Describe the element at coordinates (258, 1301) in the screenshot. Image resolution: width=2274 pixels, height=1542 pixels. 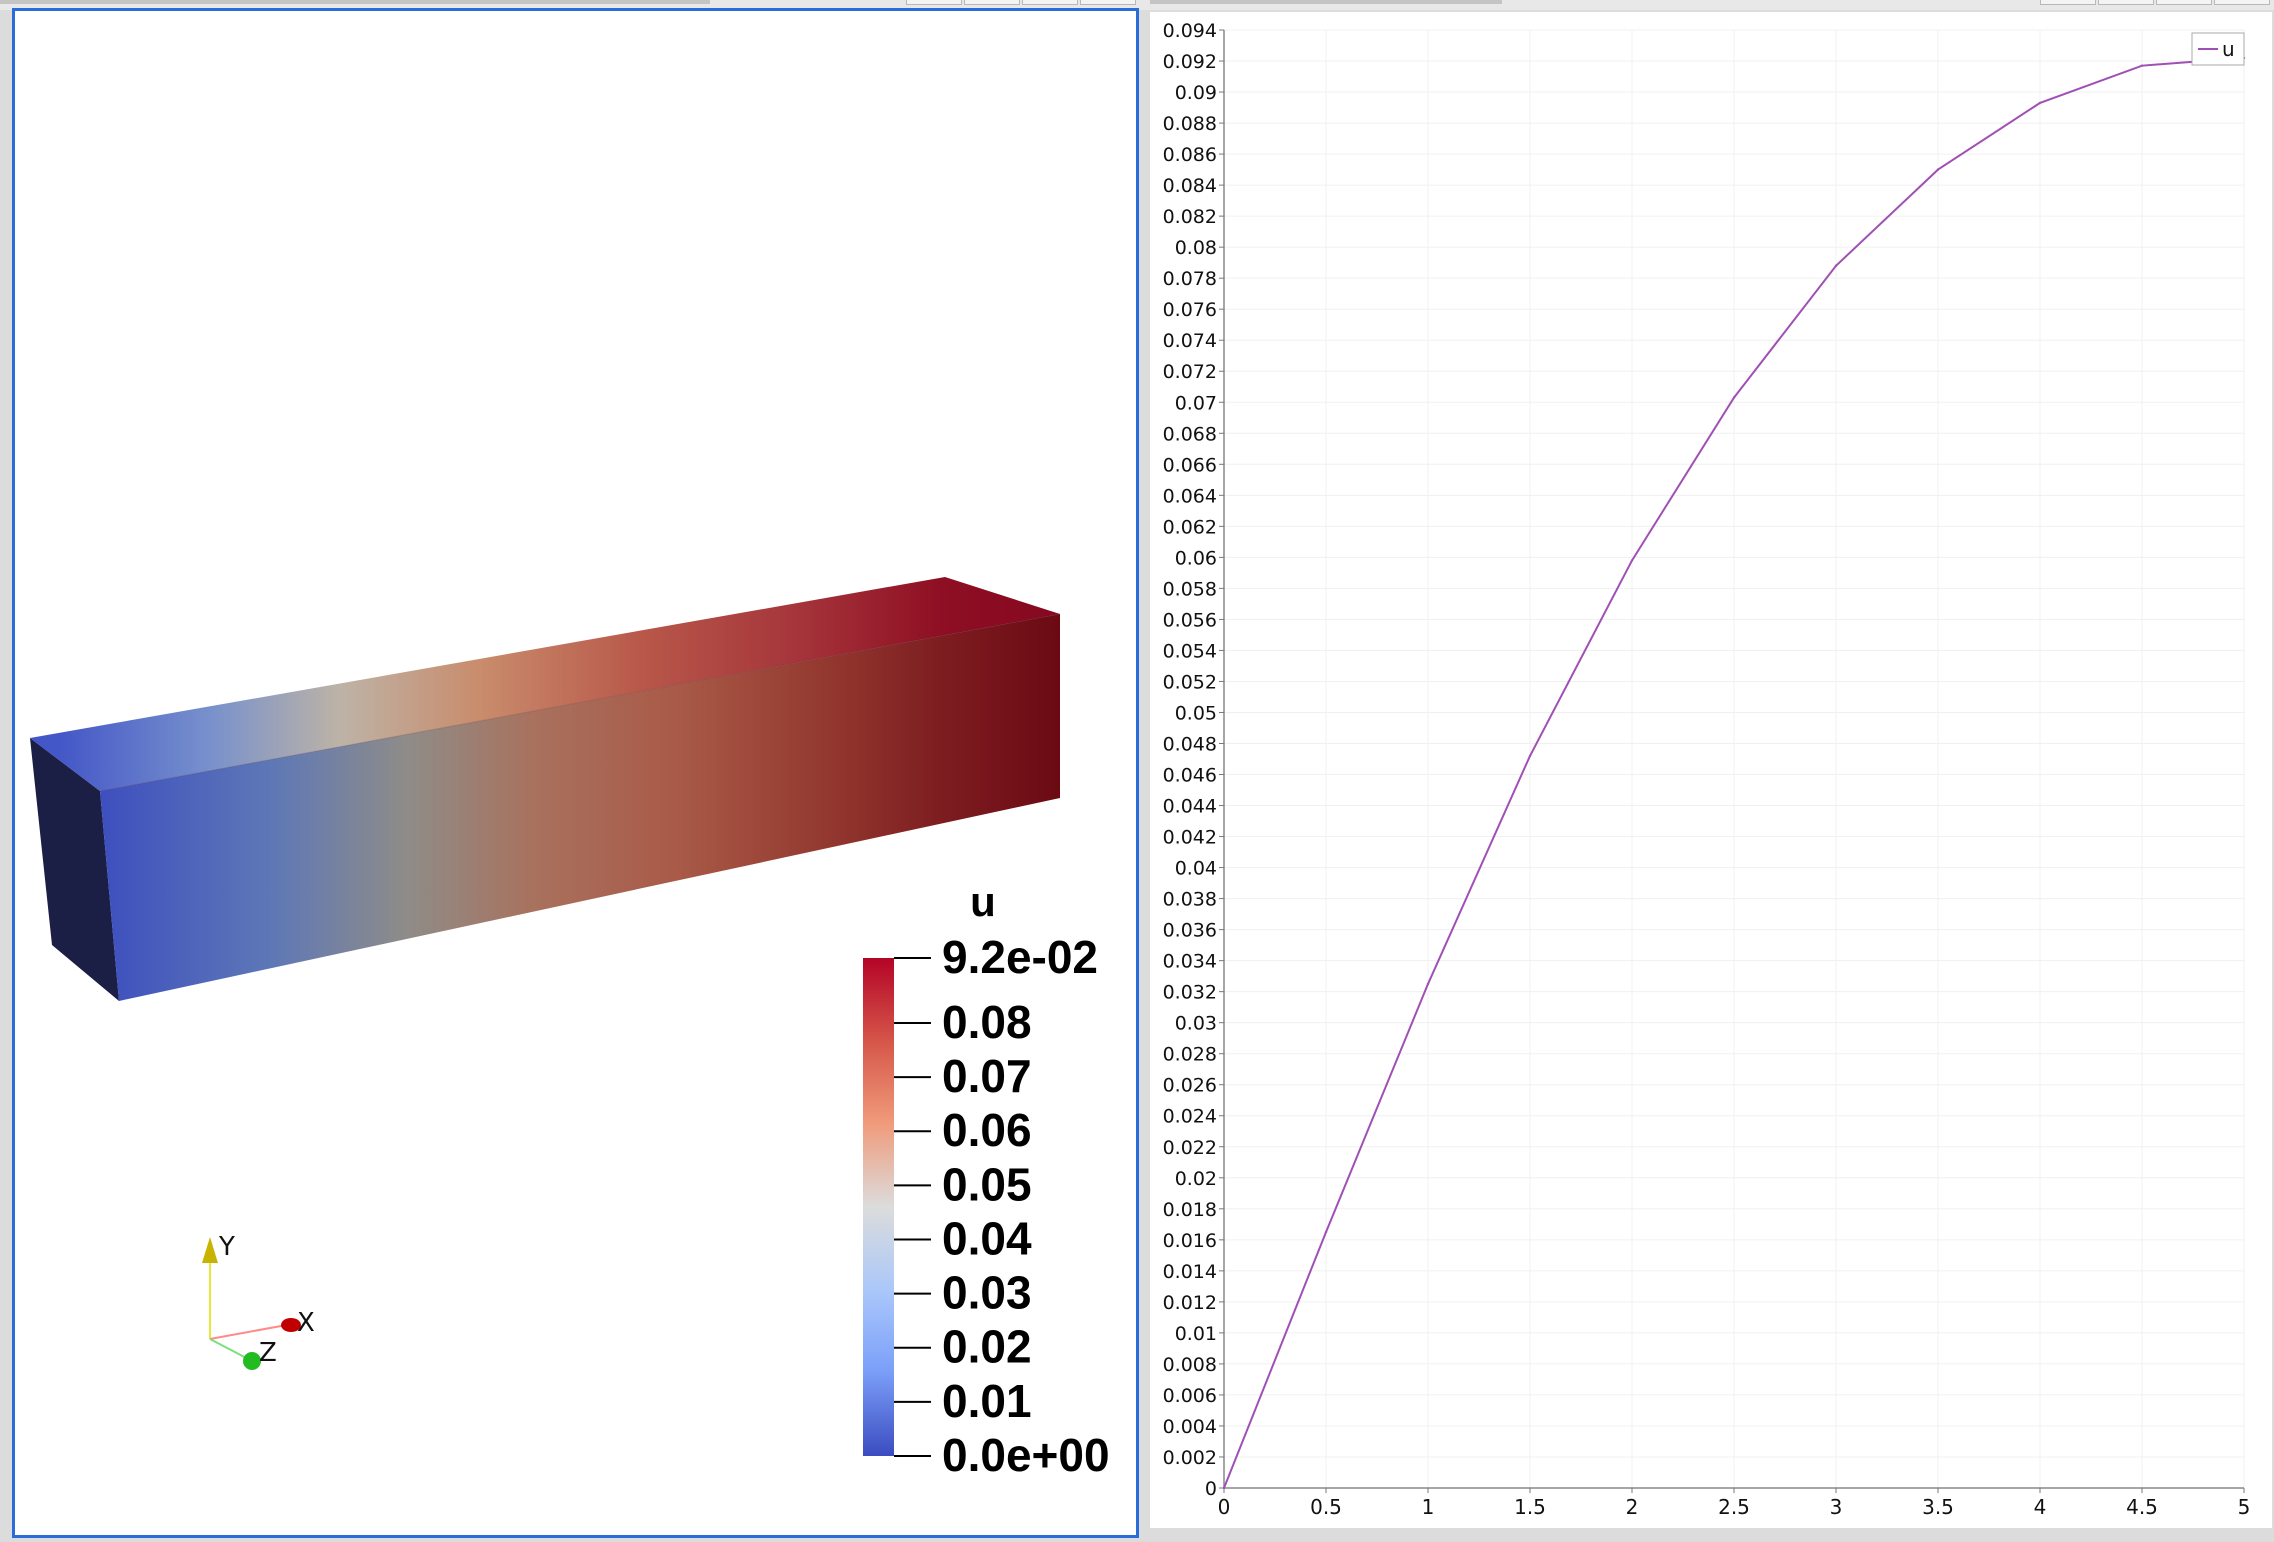
I see `orientation-axes: Y X Z` at that location.